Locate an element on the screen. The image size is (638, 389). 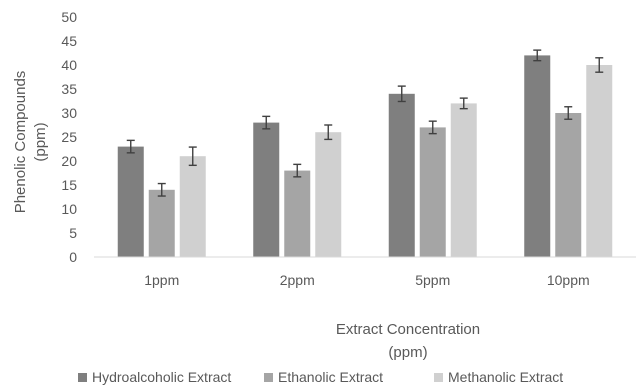
y-tick-label: 15 is located at coordinates (69, 185).